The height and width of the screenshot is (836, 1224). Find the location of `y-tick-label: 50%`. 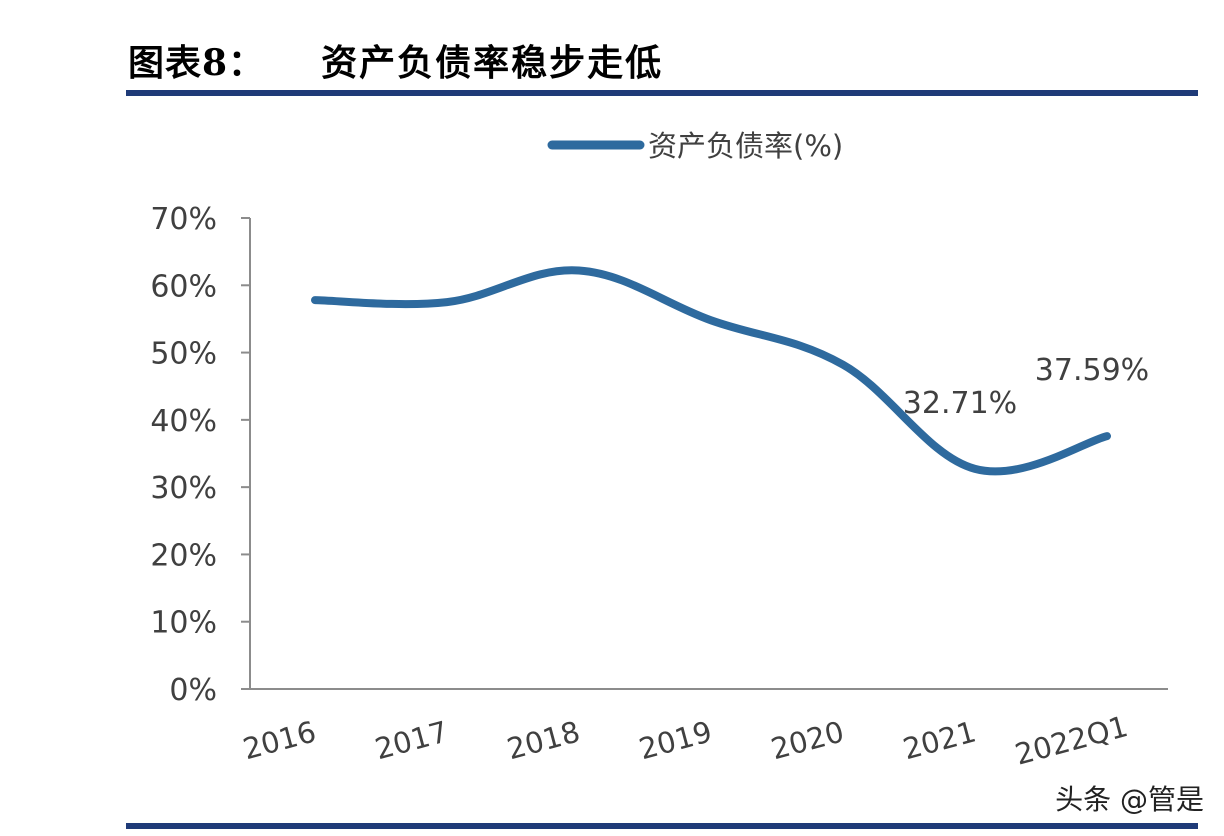

y-tick-label: 50% is located at coordinates (183, 354).